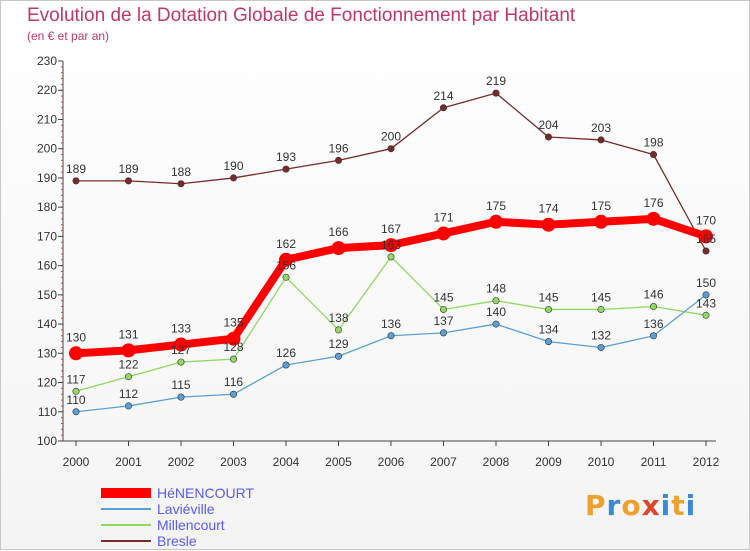 Image resolution: width=750 pixels, height=551 pixels. I want to click on data-label: 193, so click(286, 157).